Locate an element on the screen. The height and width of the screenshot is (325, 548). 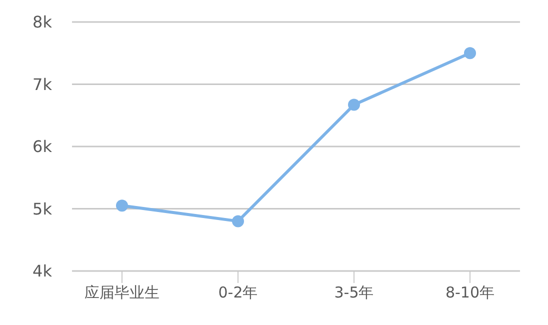
y-tick-label: 8k is located at coordinates (42, 22).